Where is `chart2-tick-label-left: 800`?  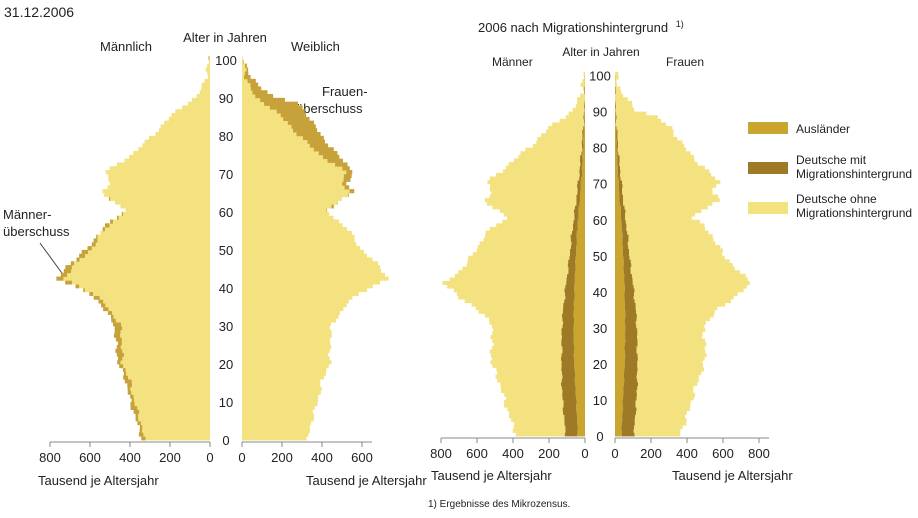 chart2-tick-label-left: 800 is located at coordinates (441, 453).